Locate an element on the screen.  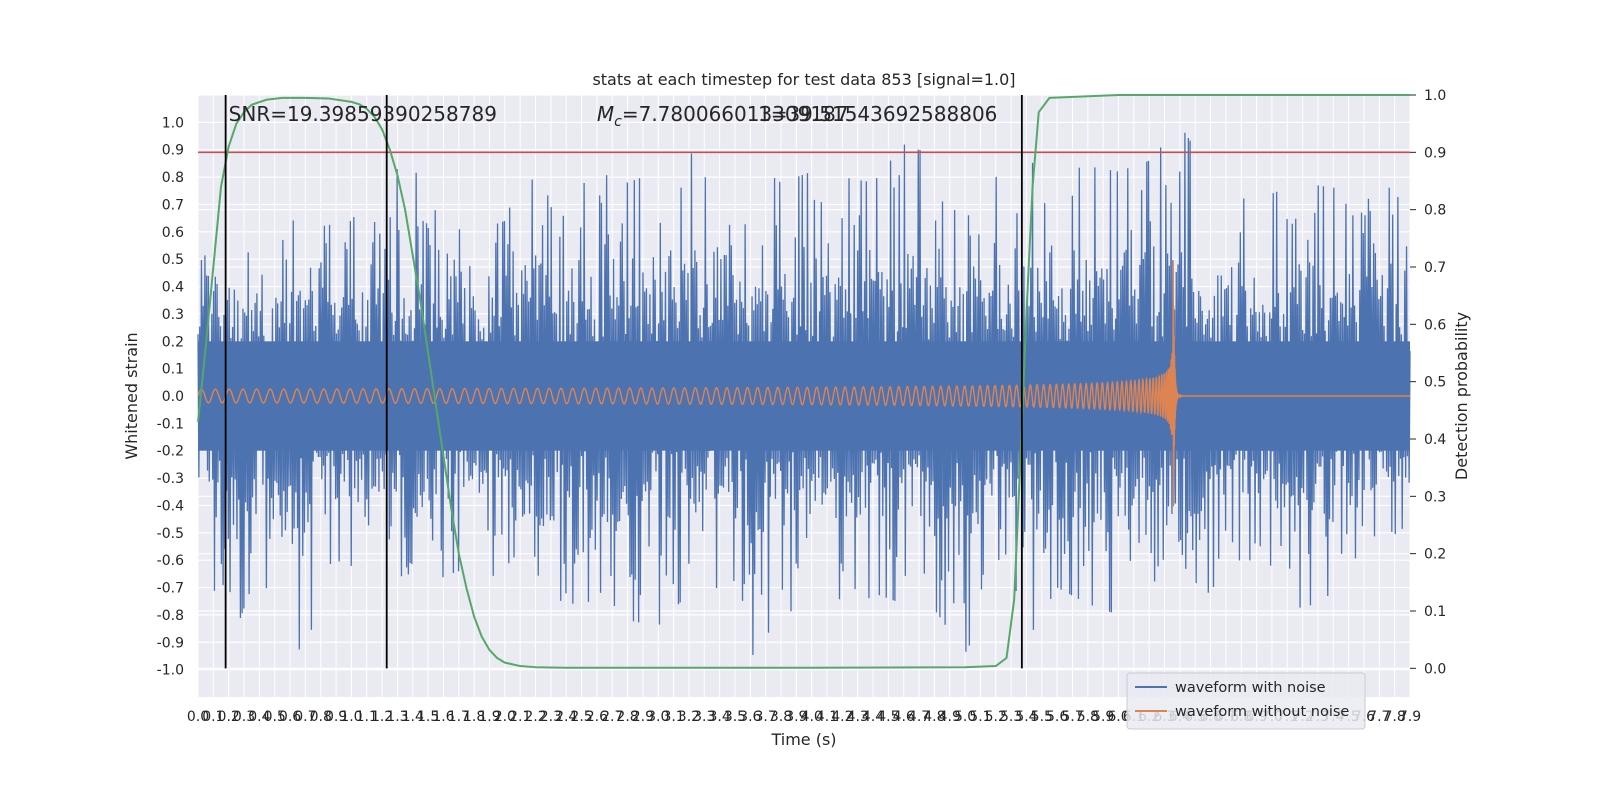
annotation-chirp-mass: Mc=7.780066013309187 is located at coordinates (723, 116).